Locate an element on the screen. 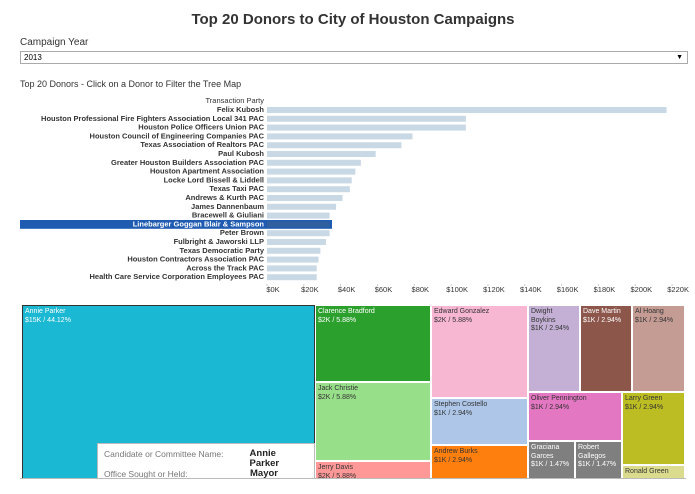 The image size is (695, 494). donor-label: Peter Brown is located at coordinates (242, 232).